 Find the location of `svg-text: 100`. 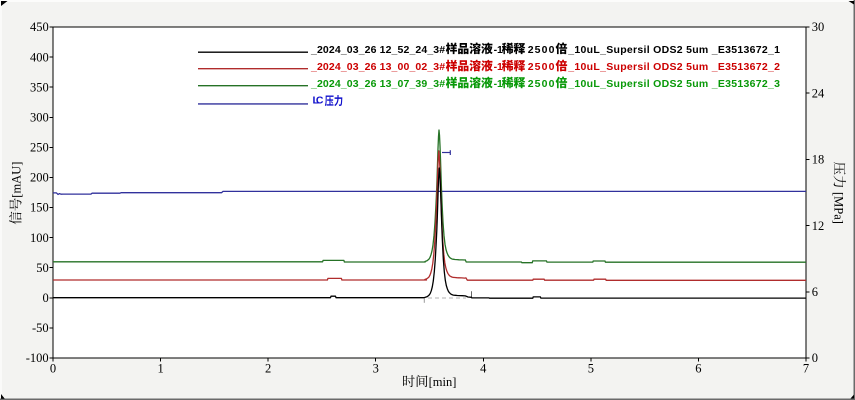

svg-text: 100 is located at coordinates (39, 238).